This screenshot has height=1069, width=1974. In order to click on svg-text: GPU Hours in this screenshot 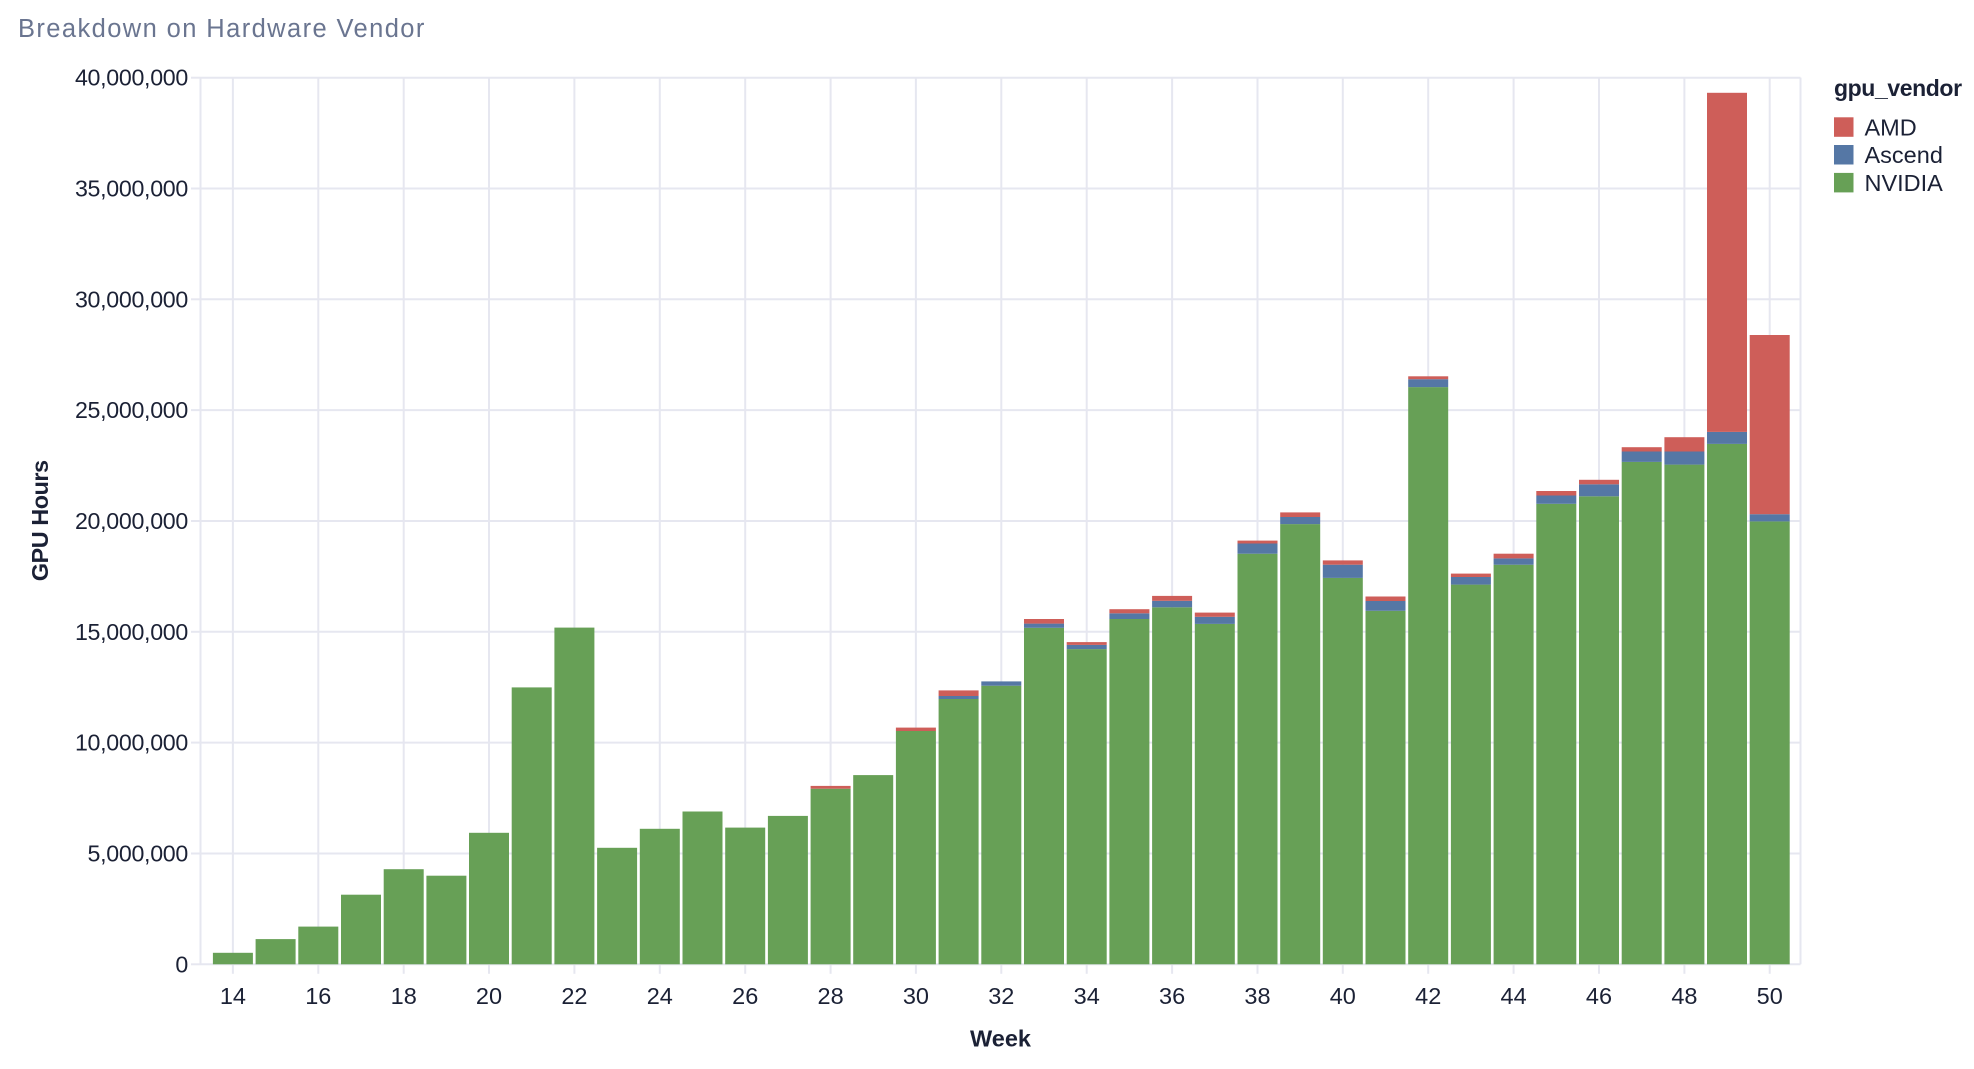, I will do `click(40, 520)`.